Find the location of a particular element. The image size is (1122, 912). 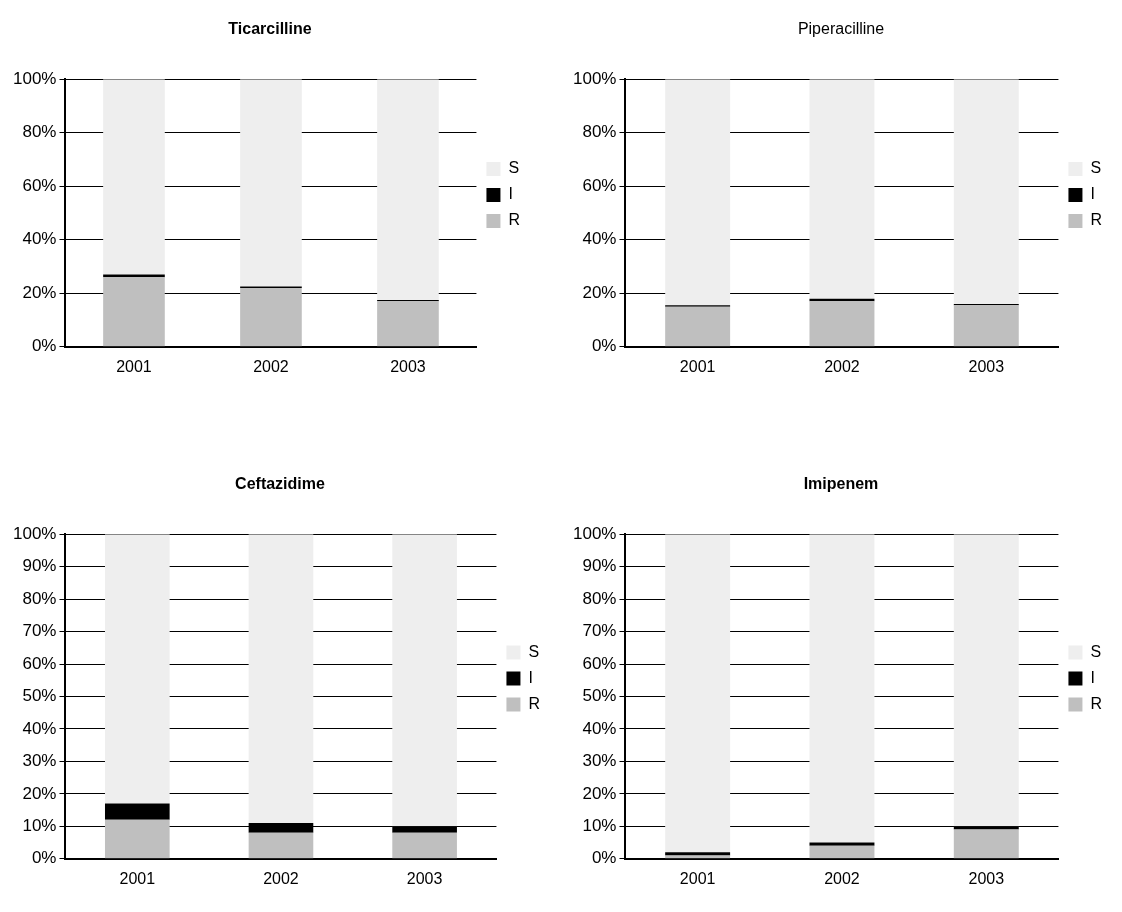

chart-title: Ticarcilline is located at coordinates (270, 29).